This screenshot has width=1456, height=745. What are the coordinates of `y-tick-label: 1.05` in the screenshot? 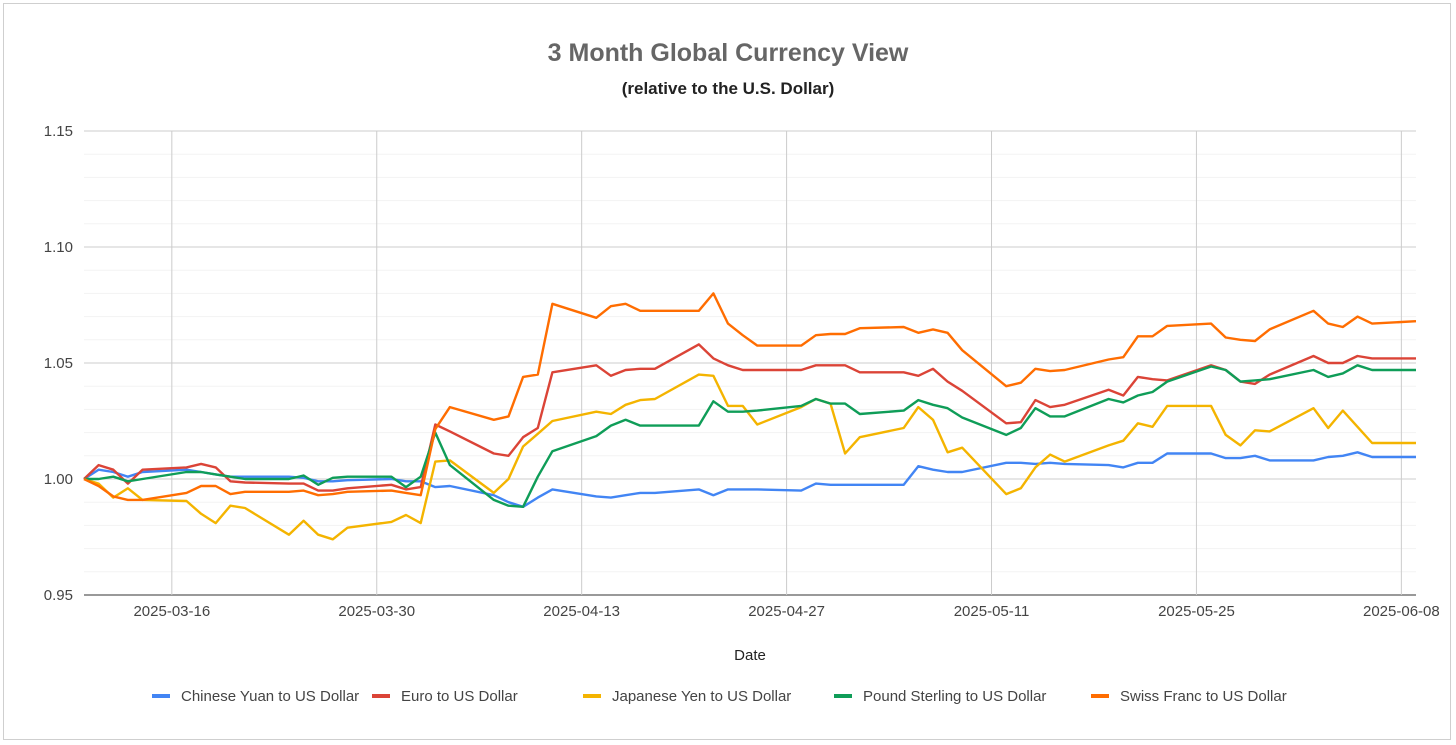 It's located at (58, 363).